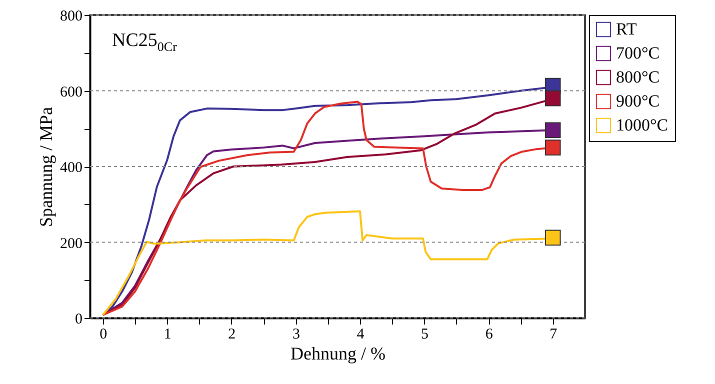 The height and width of the screenshot is (384, 715). What do you see at coordinates (71, 168) in the screenshot?
I see `y-tick-label: 400` at bounding box center [71, 168].